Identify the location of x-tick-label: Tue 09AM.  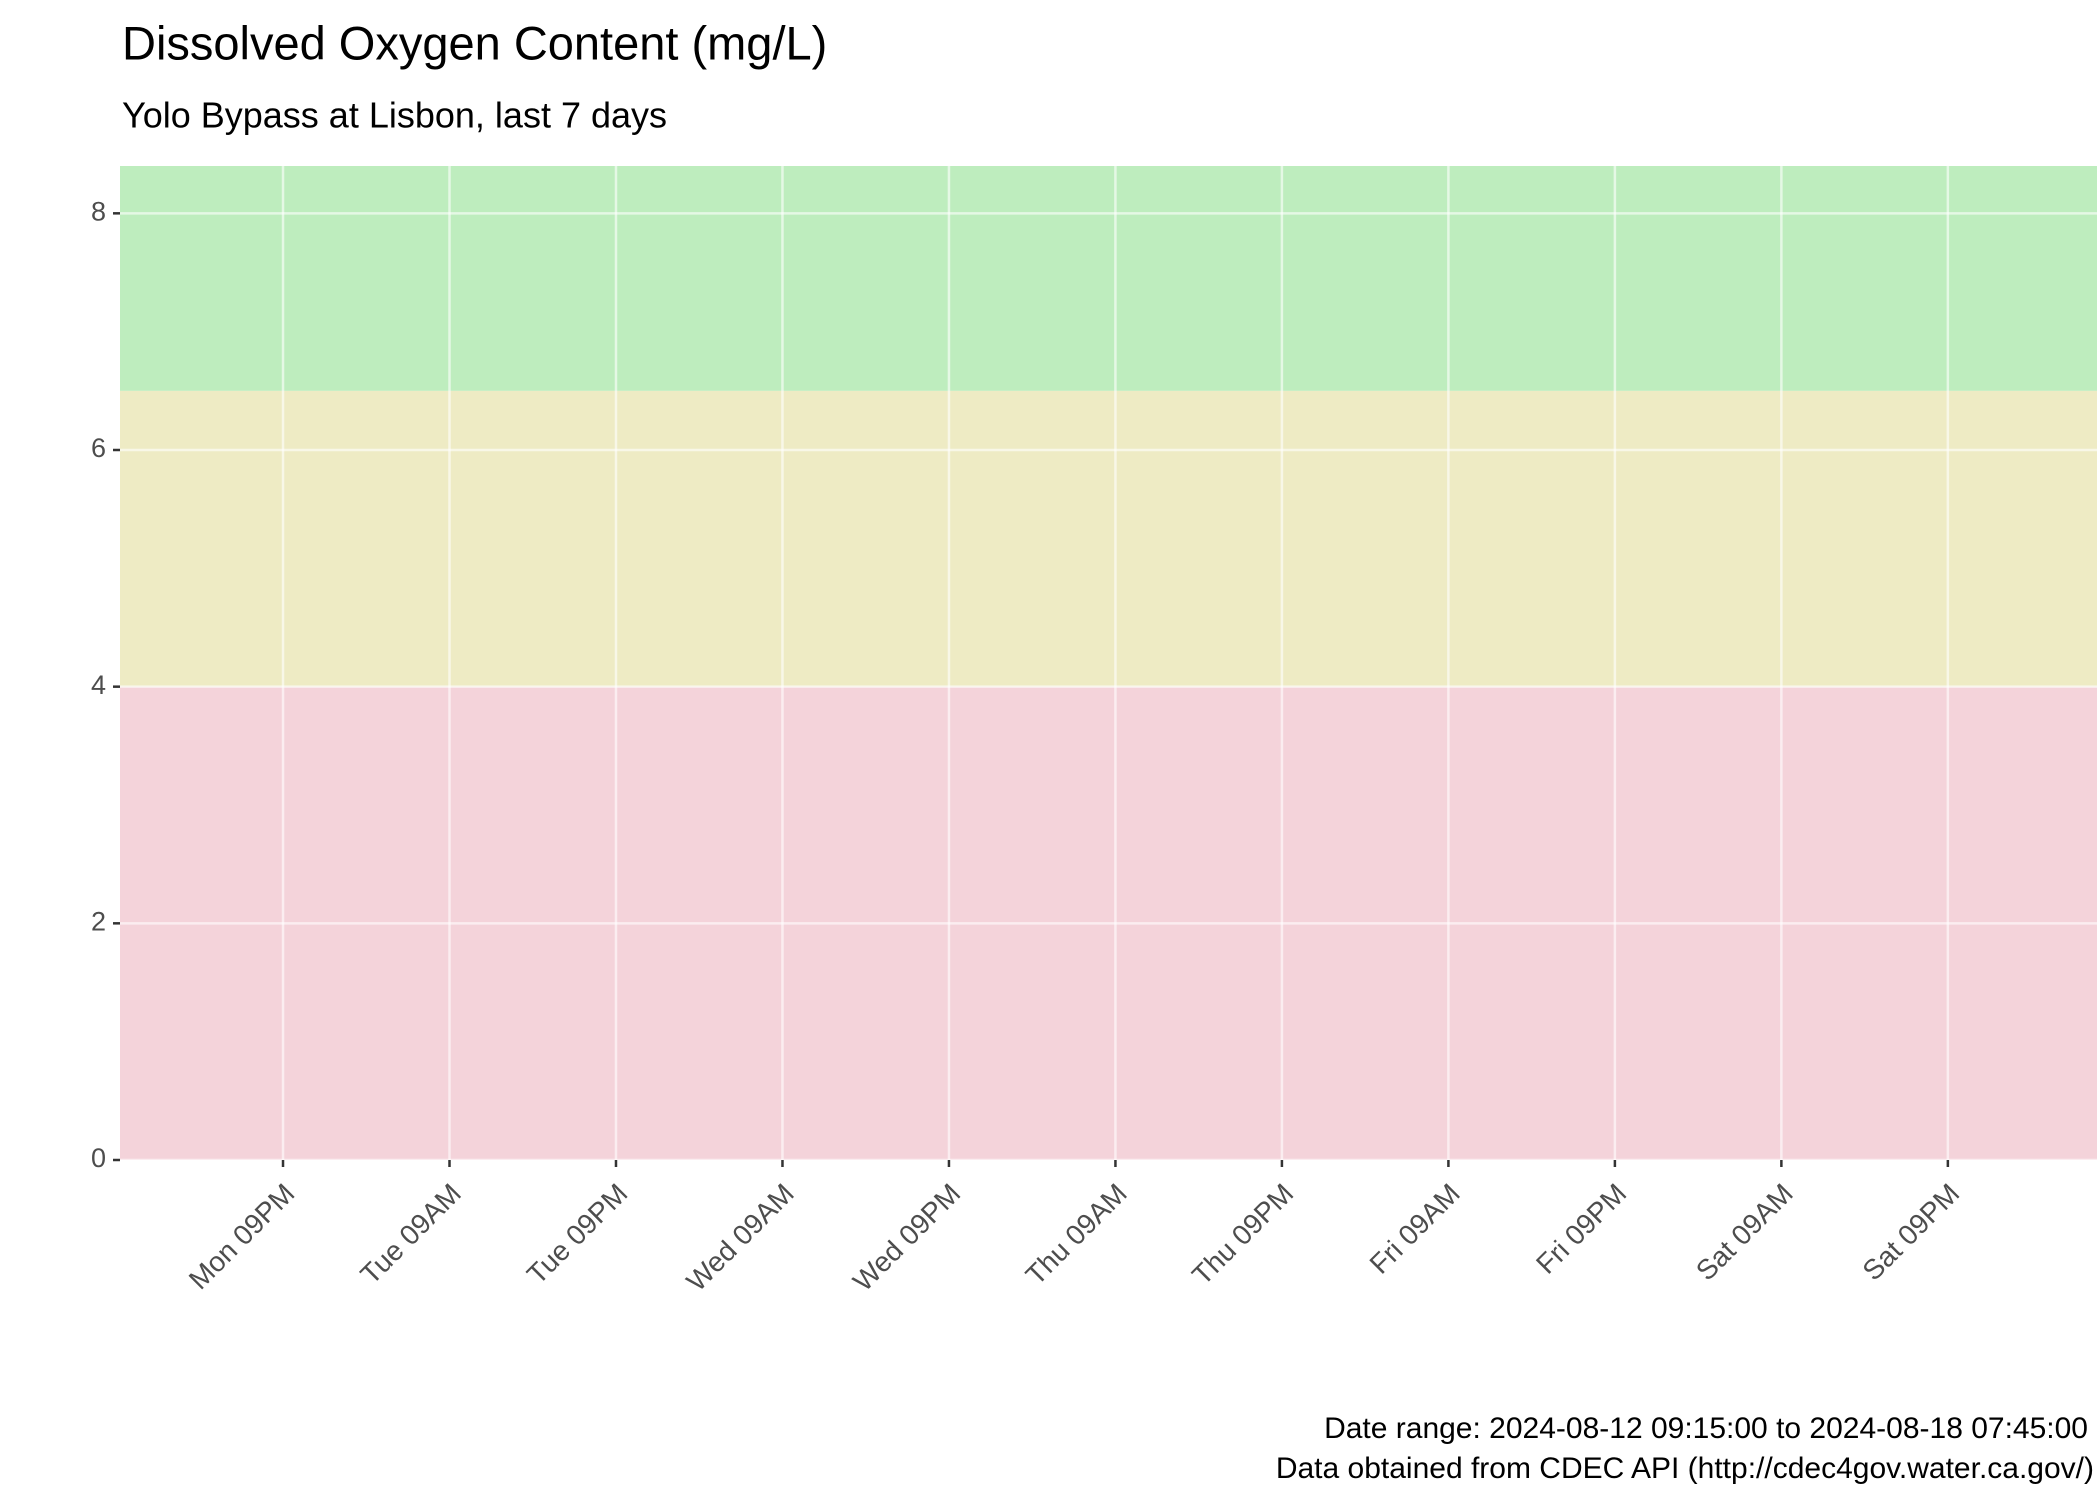
(410, 1234).